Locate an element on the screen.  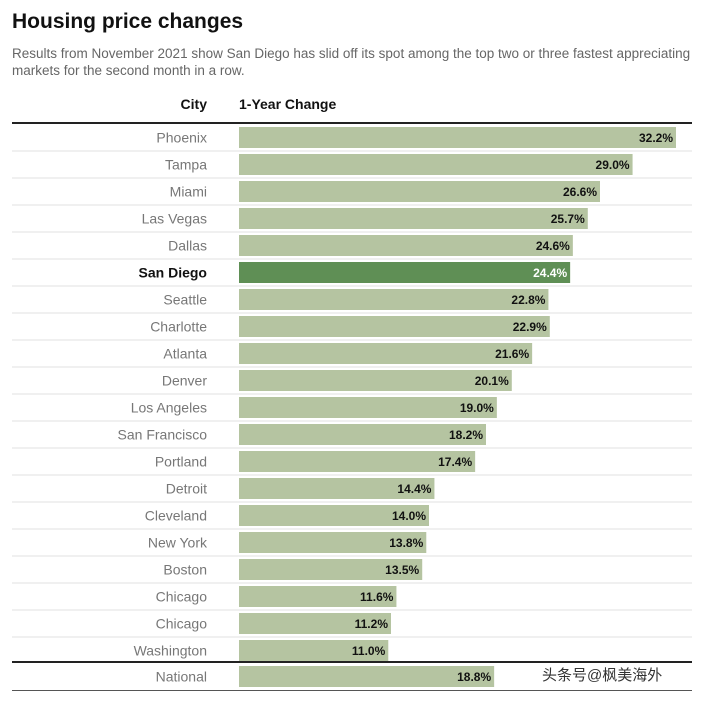
city-label: Las Vegas is located at coordinates (174, 219).